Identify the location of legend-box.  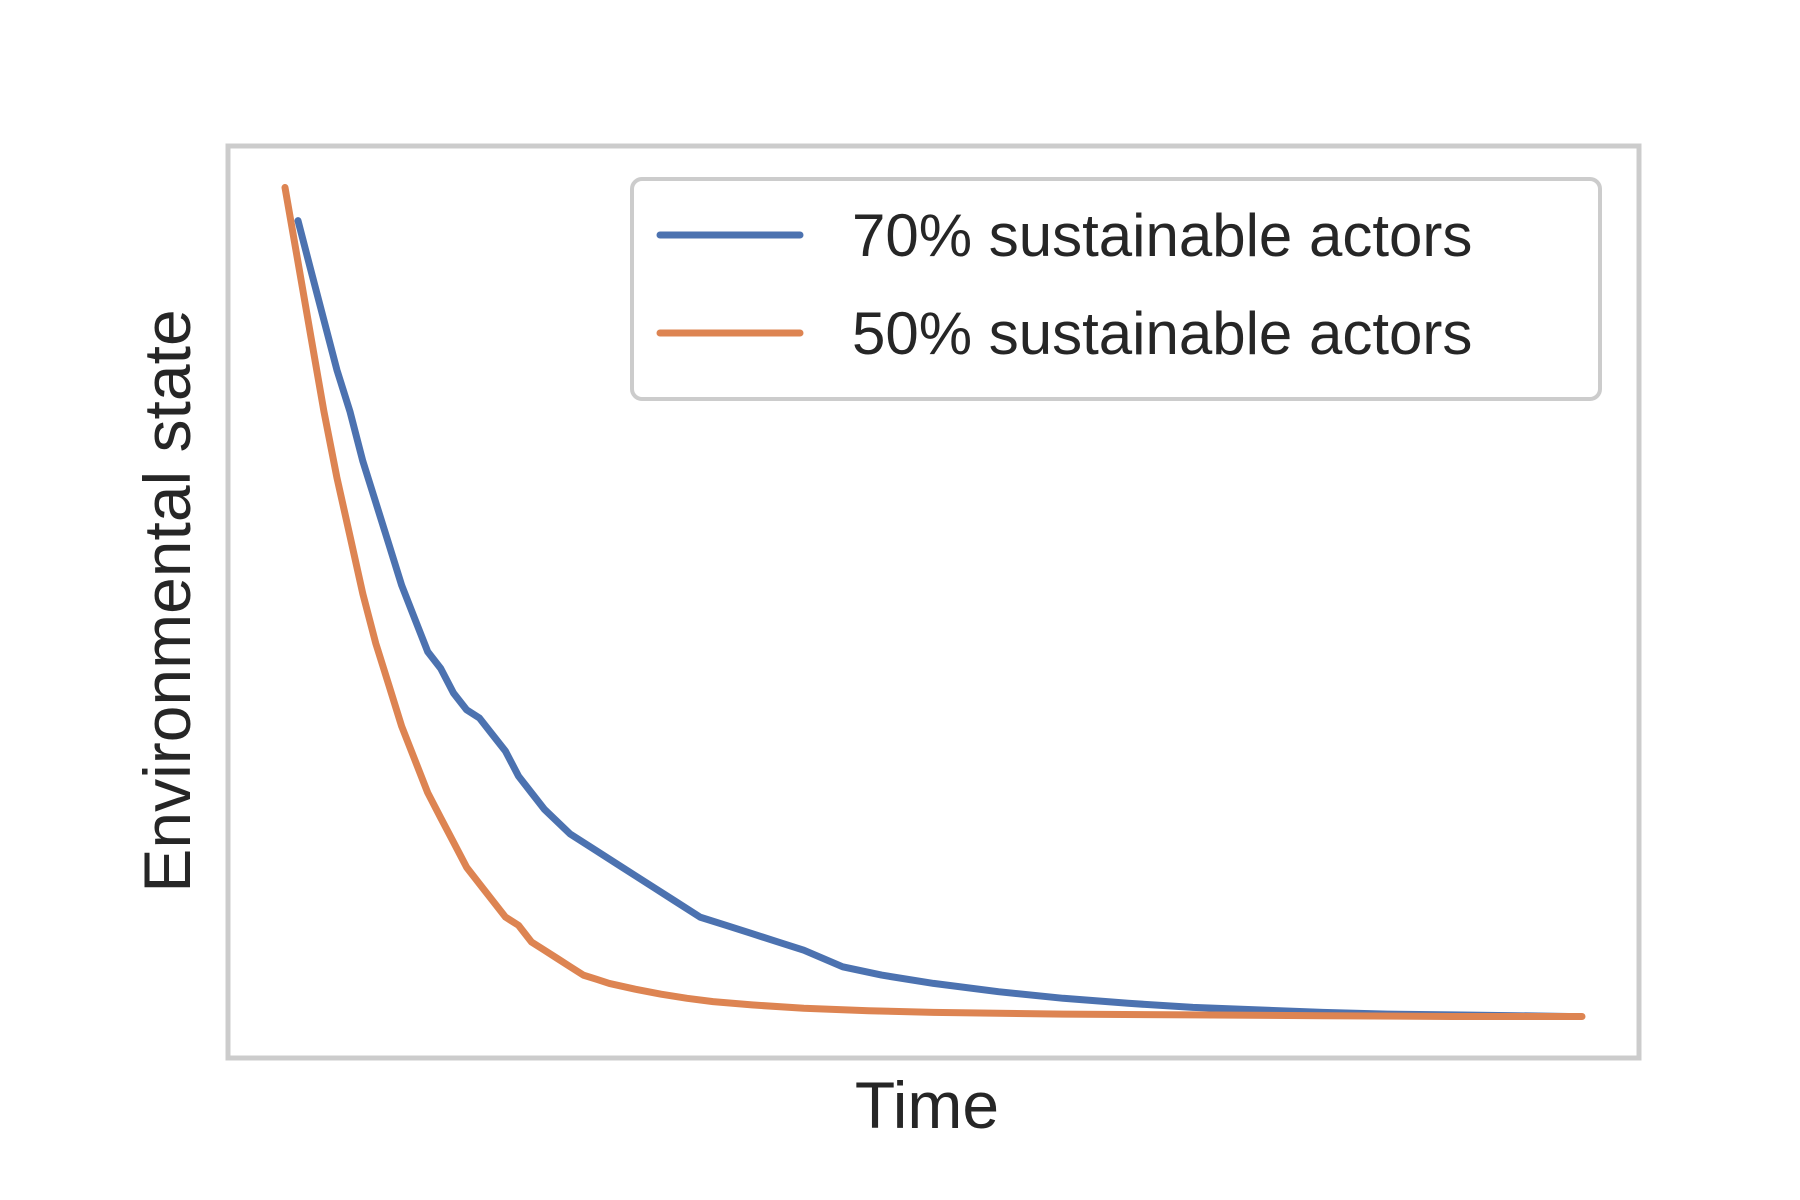
(1116, 289).